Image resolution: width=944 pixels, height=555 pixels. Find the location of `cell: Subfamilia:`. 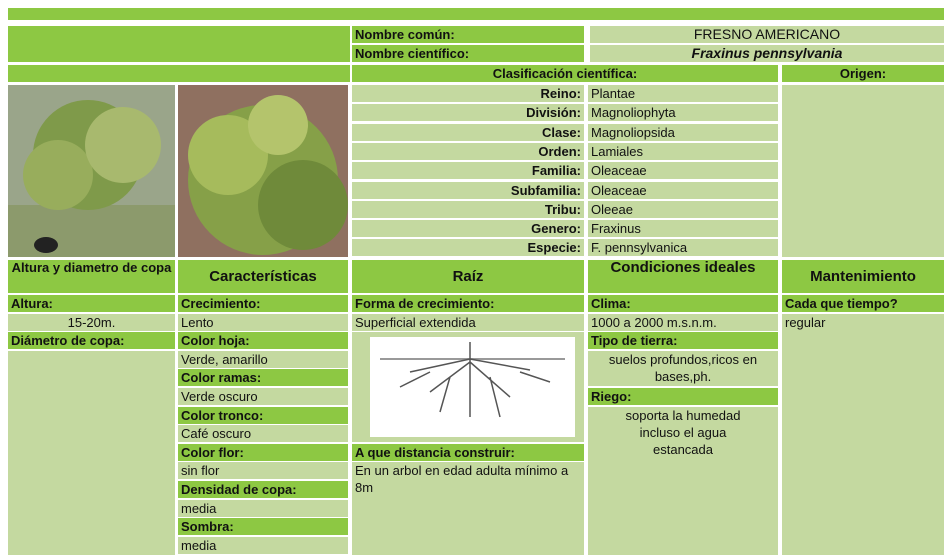

cell: Subfamilia: is located at coordinates (468, 190).